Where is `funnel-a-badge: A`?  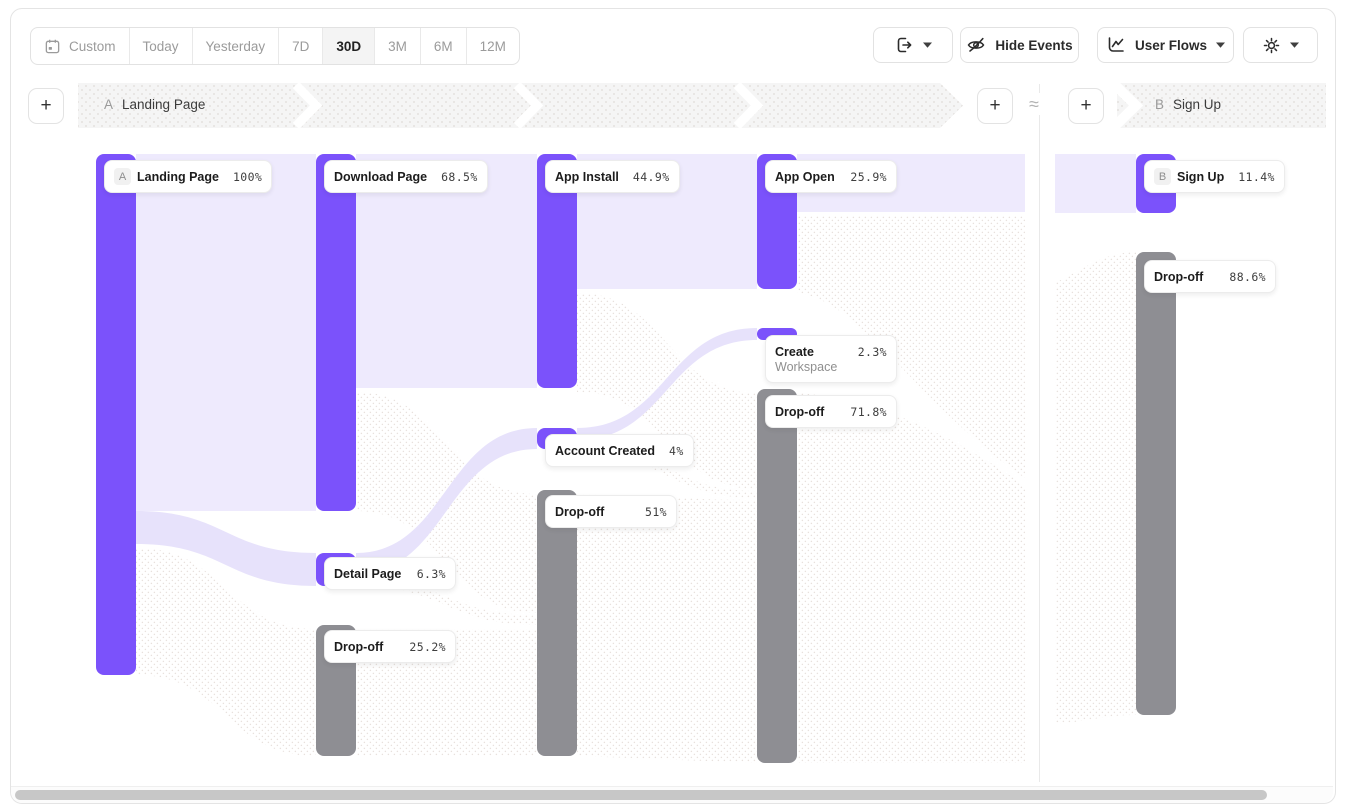
funnel-a-badge: A is located at coordinates (122, 176).